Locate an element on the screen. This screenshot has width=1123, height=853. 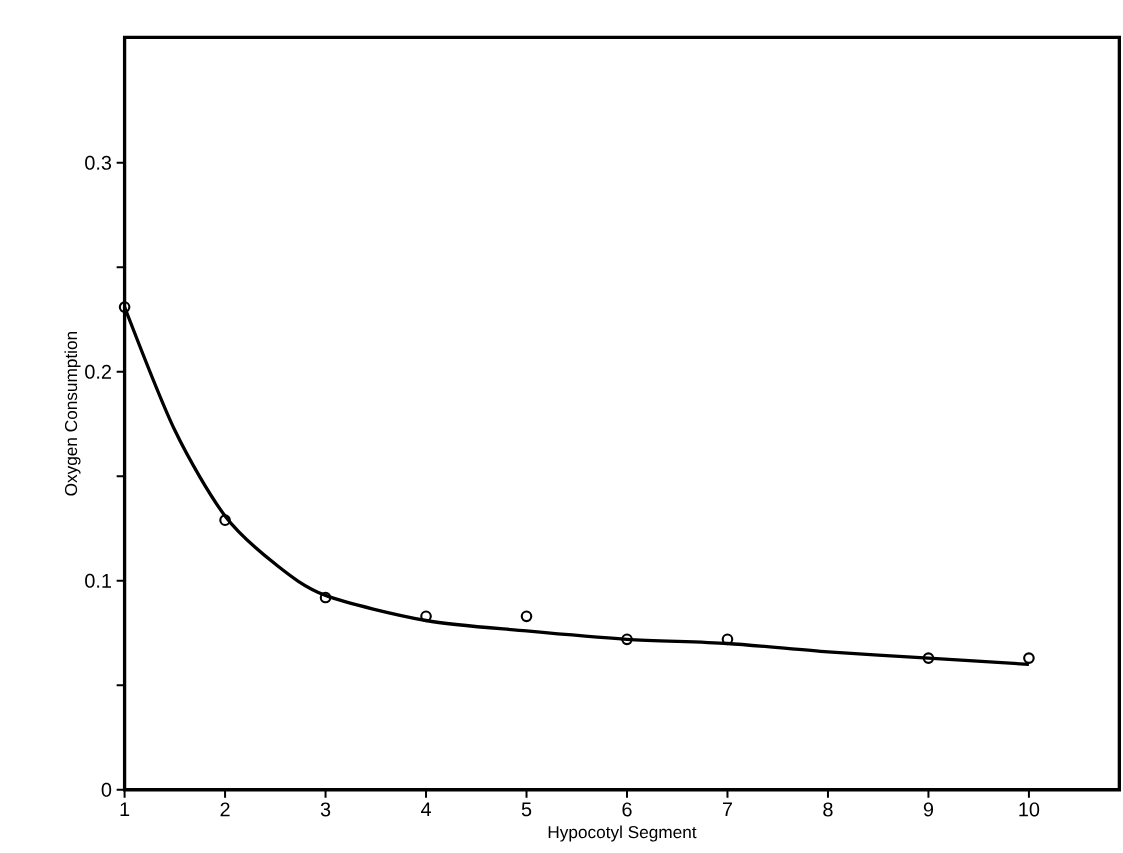
y-tick-label: 0.1 is located at coordinates (98, 580).